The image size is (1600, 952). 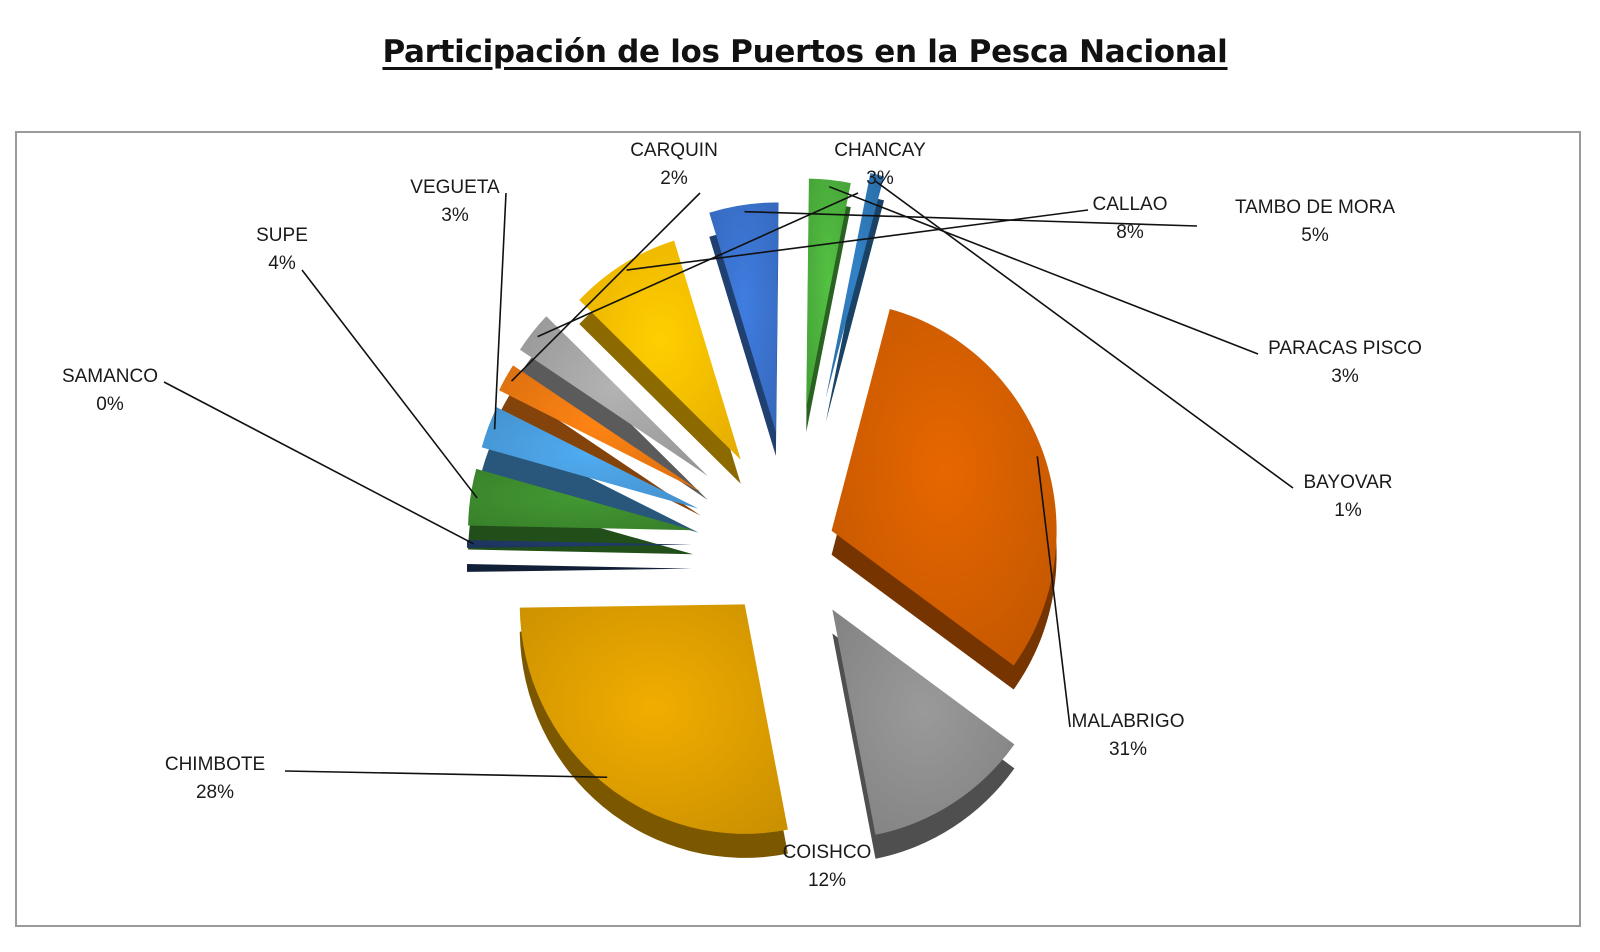 What do you see at coordinates (880, 150) in the screenshot?
I see `slice-label-chancay: CHANCAY` at bounding box center [880, 150].